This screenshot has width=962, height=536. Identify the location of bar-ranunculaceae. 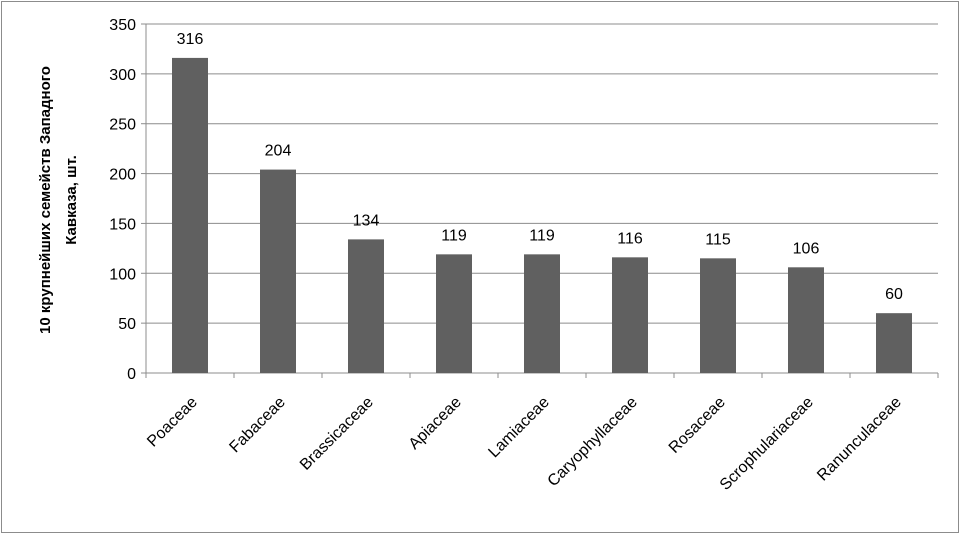
(894, 343).